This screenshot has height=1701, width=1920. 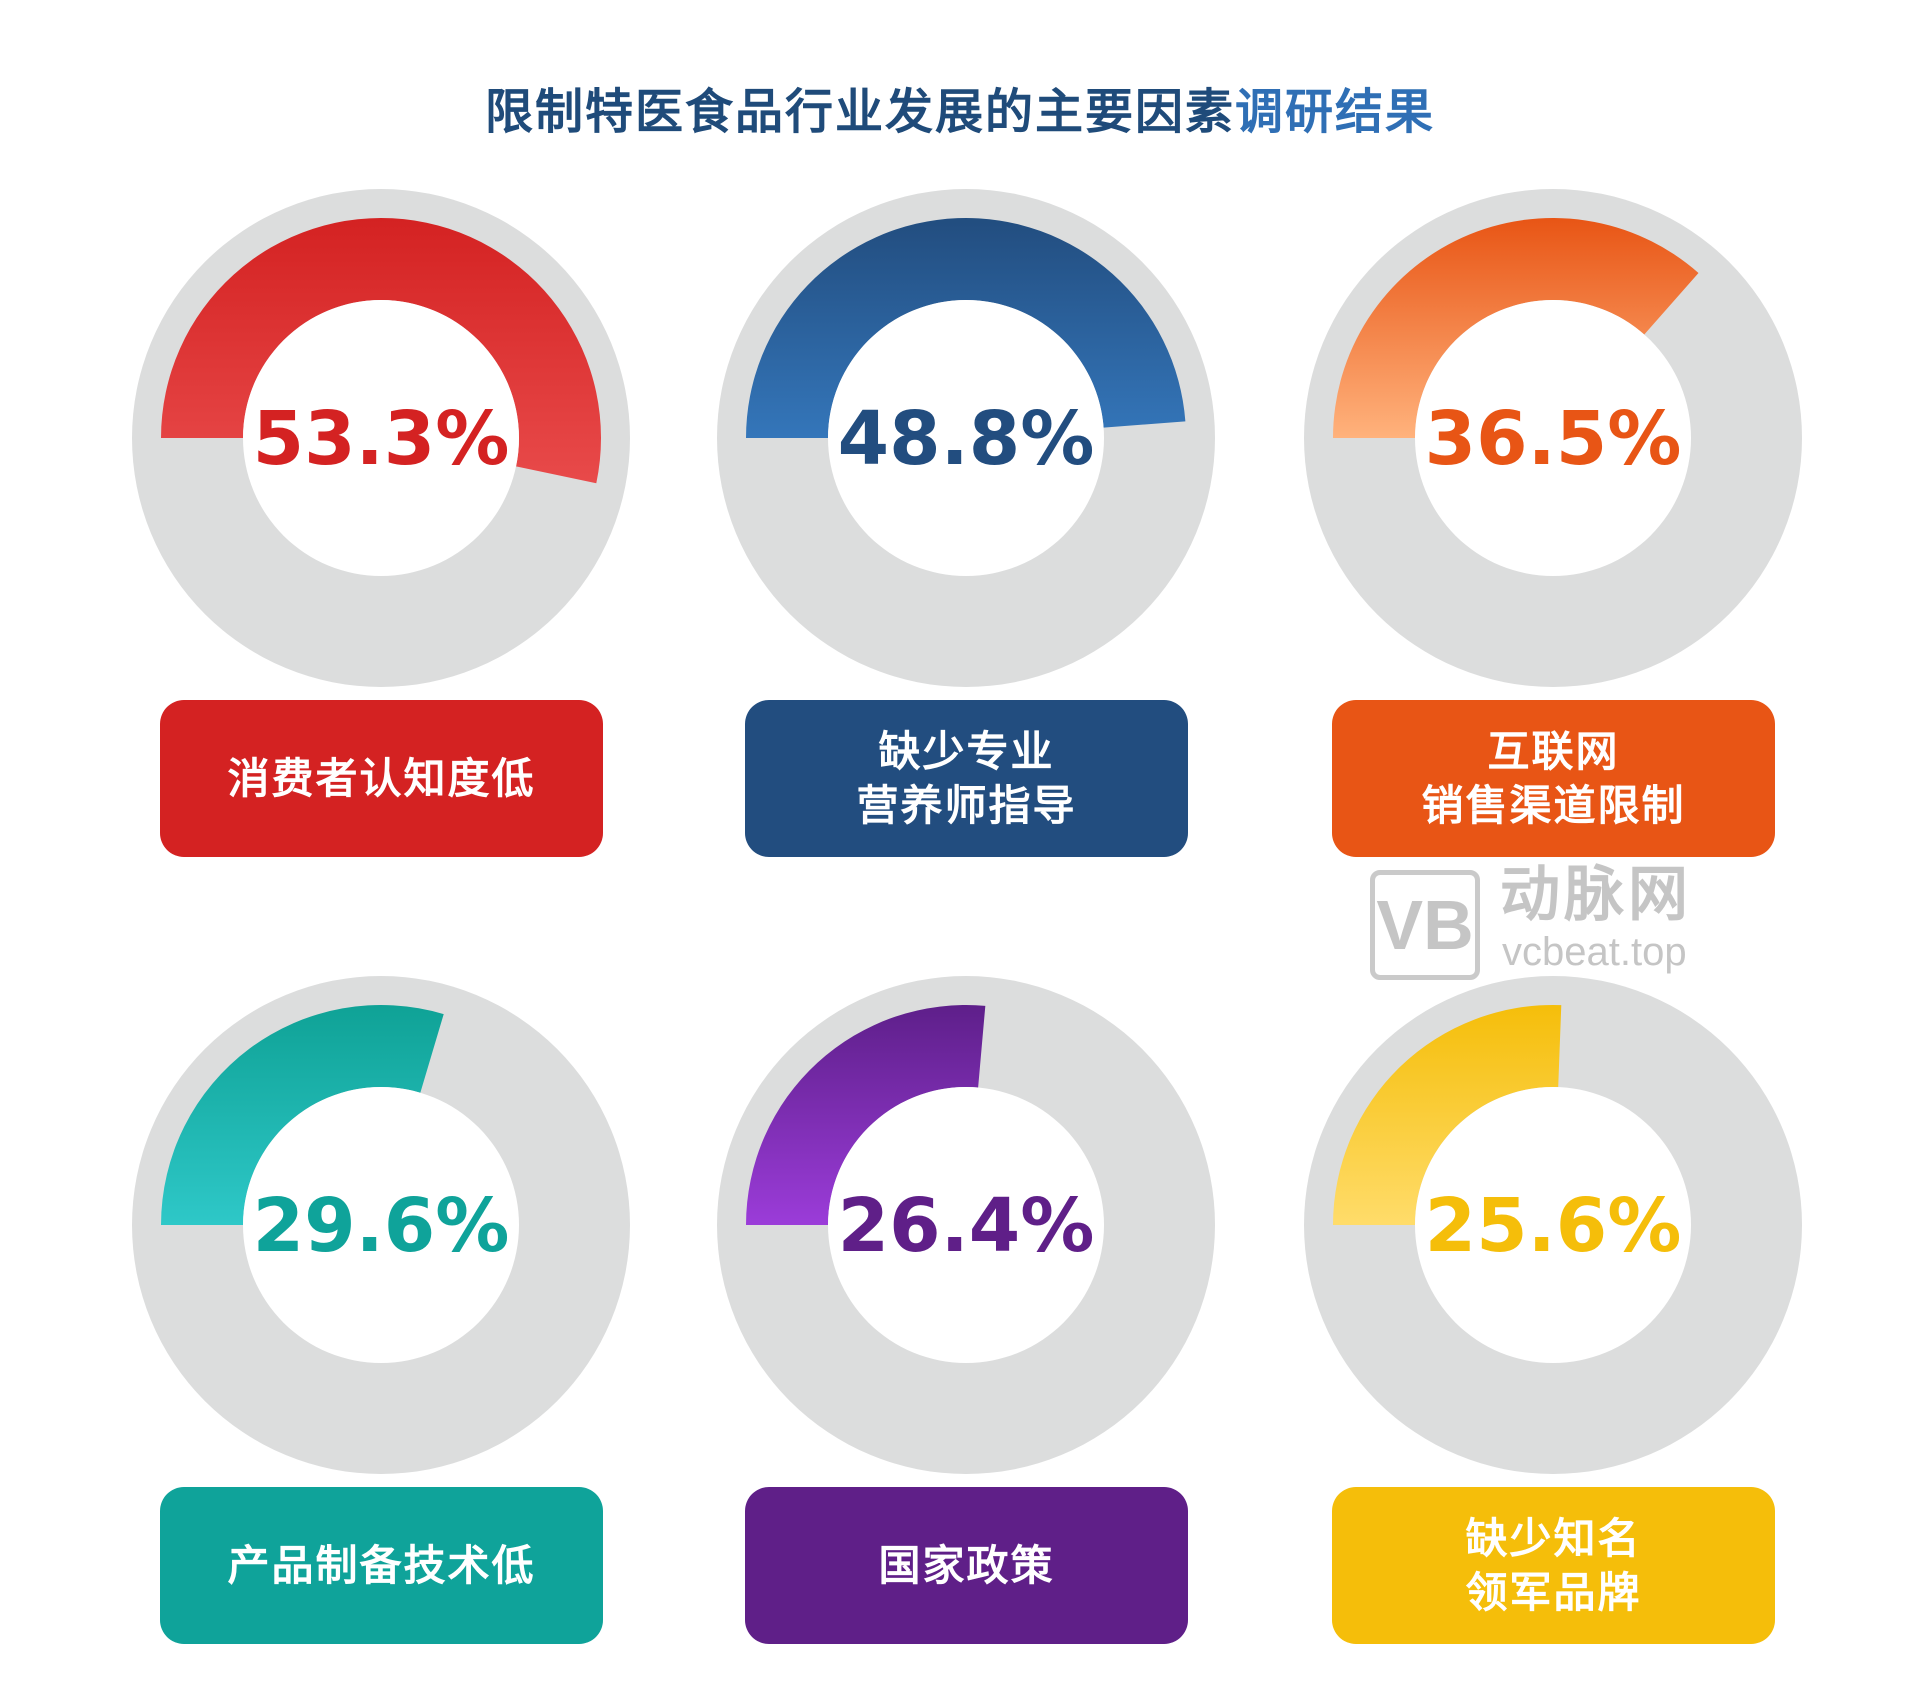 I want to click on donut-0: 53.3%, so click(x=381, y=438).